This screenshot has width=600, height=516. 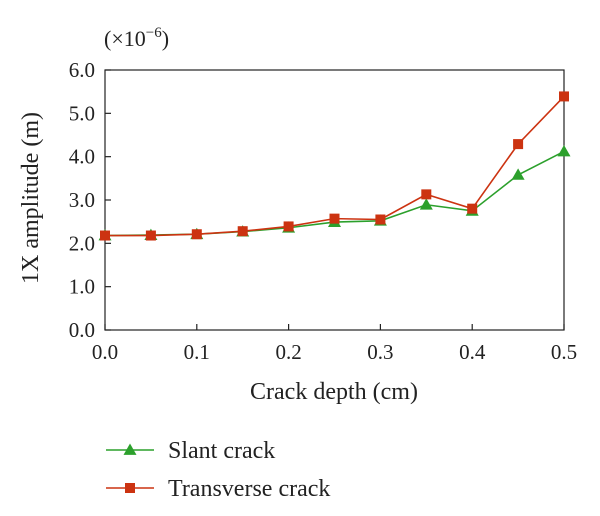 I want to click on x-tick-label: 0.3, so click(x=380, y=352).